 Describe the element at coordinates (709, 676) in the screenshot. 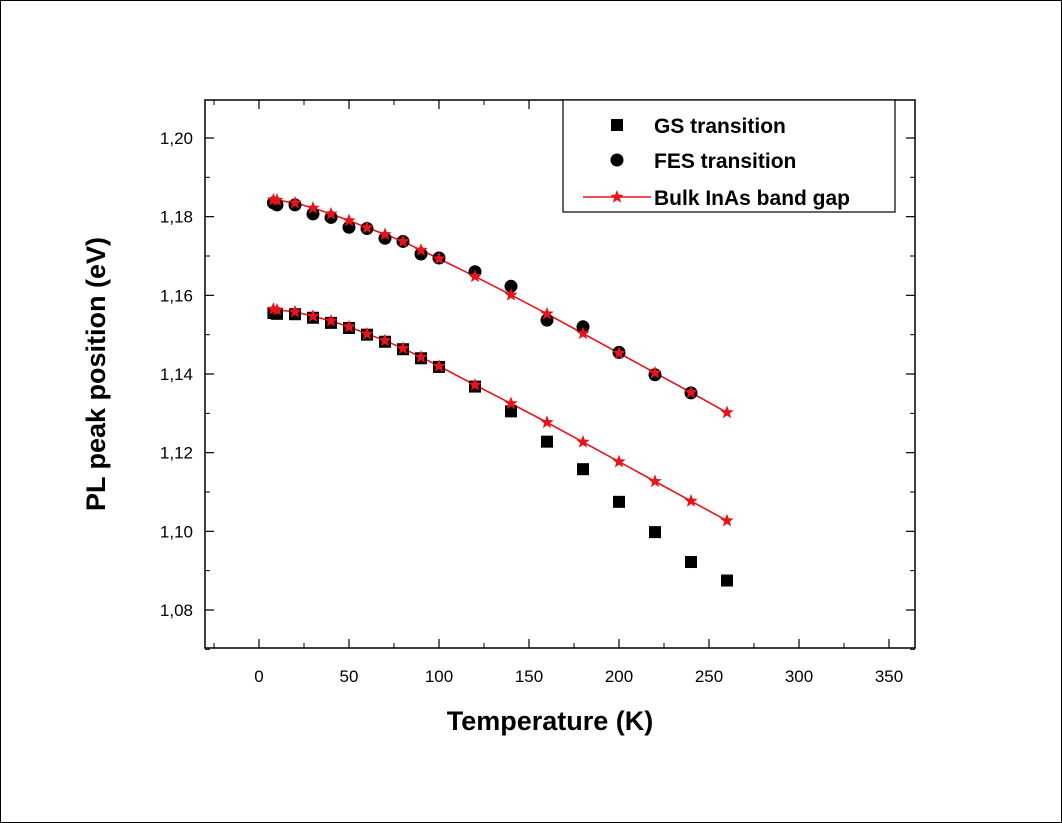

I see `x-tick-label: 250` at that location.